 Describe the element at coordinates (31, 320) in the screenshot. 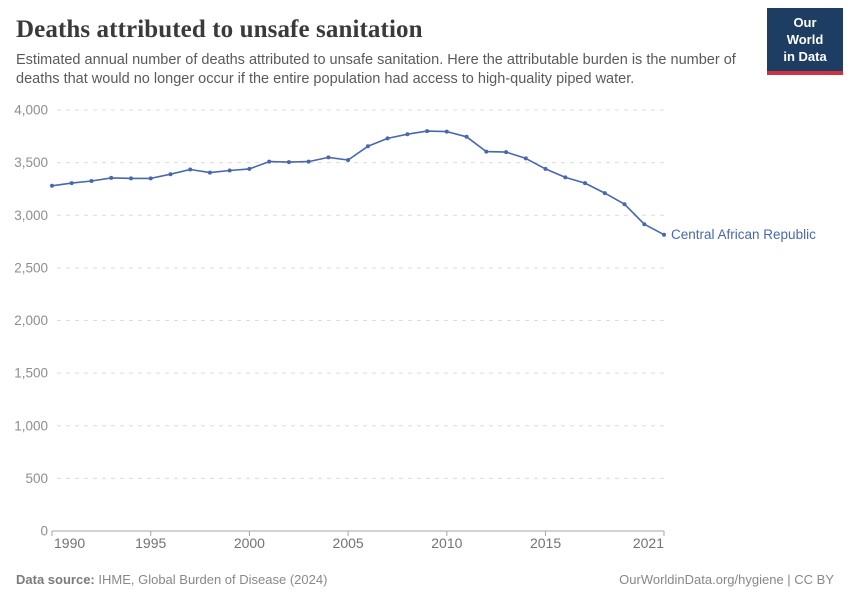

I see `y-tick-label: 2,000` at that location.